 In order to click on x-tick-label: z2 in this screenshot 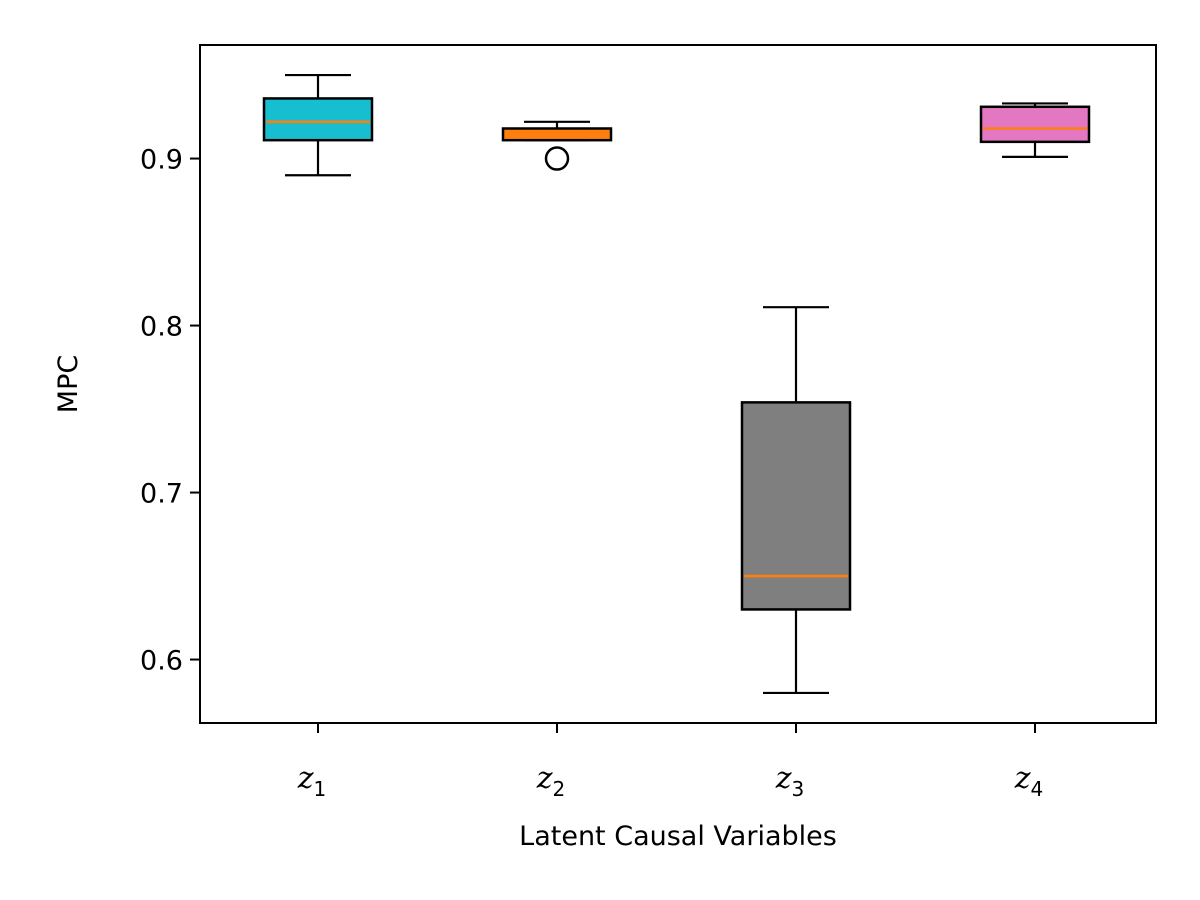, I will do `click(551, 781)`.